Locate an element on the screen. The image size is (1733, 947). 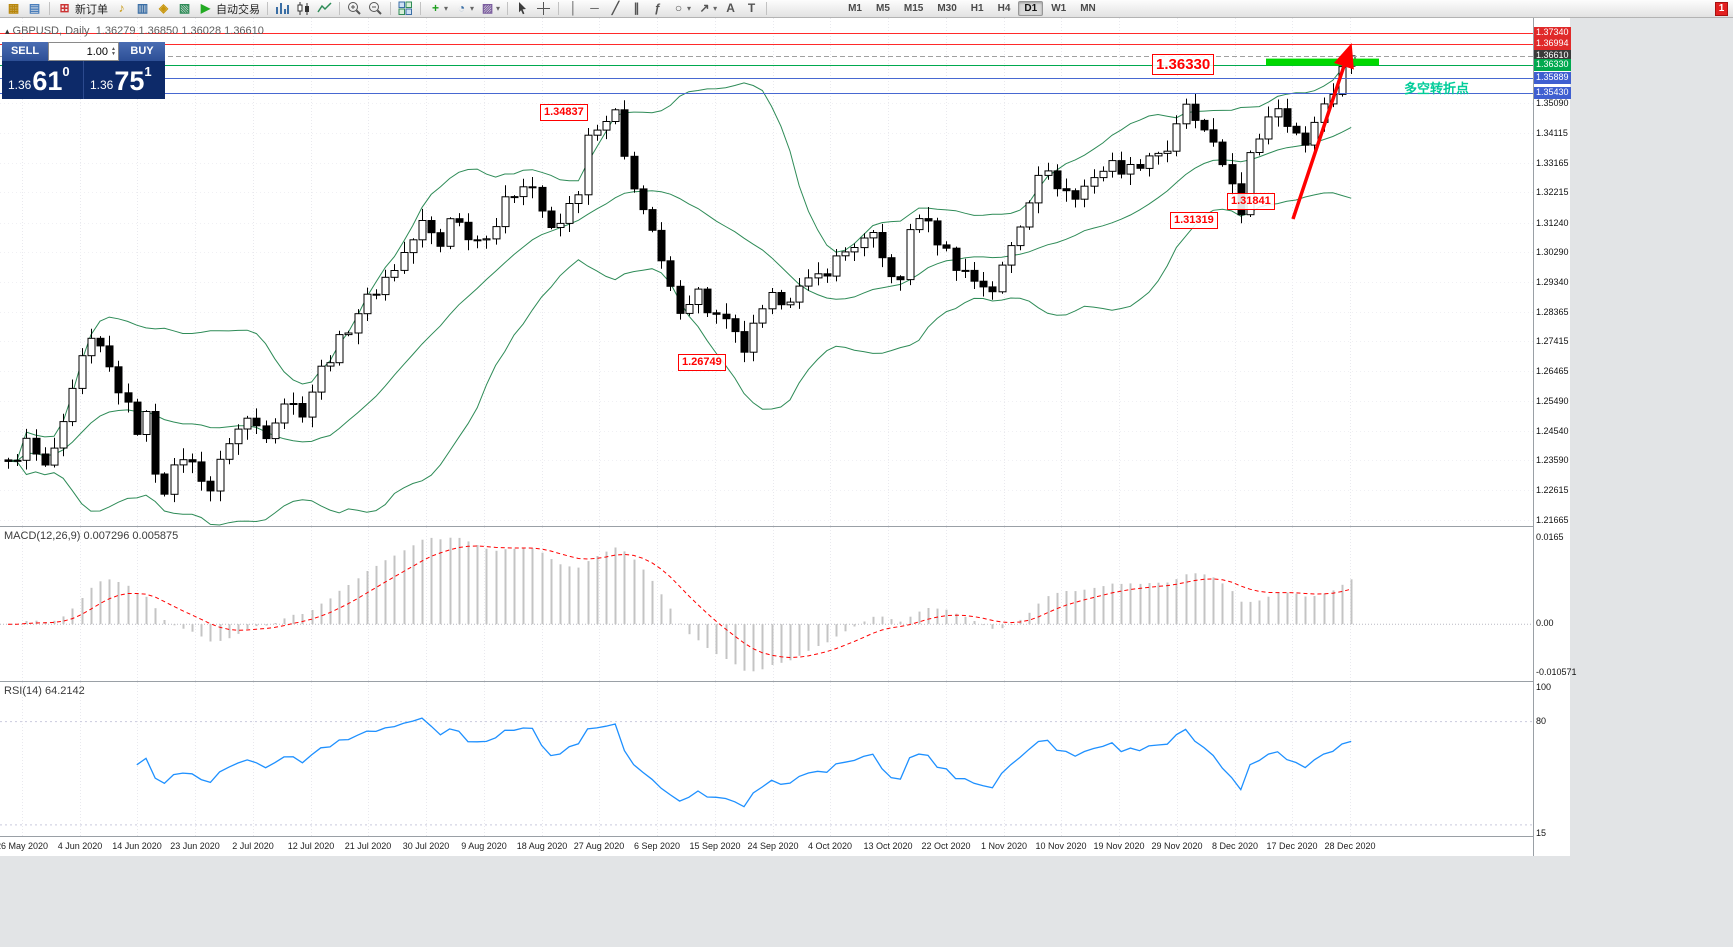
trendline-button: ╱ is located at coordinates (615, 9).